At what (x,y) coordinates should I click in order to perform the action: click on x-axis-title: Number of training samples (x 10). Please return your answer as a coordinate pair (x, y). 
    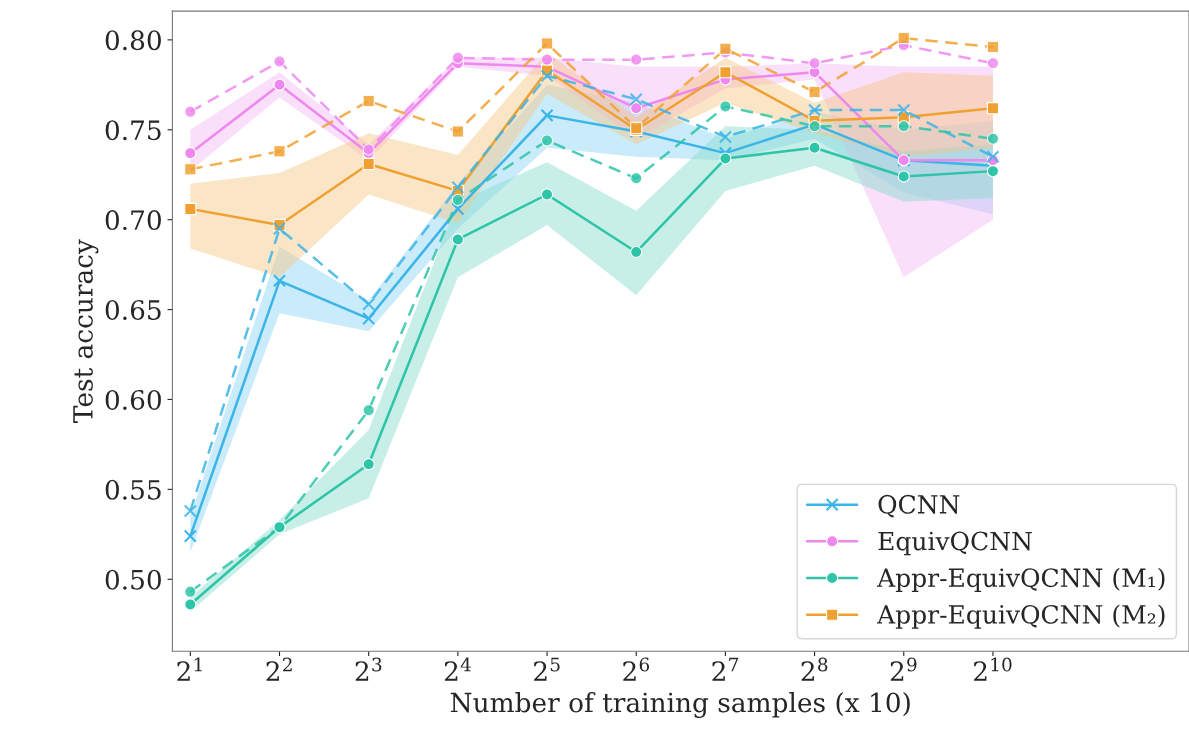
    Looking at the image, I should click on (680, 705).